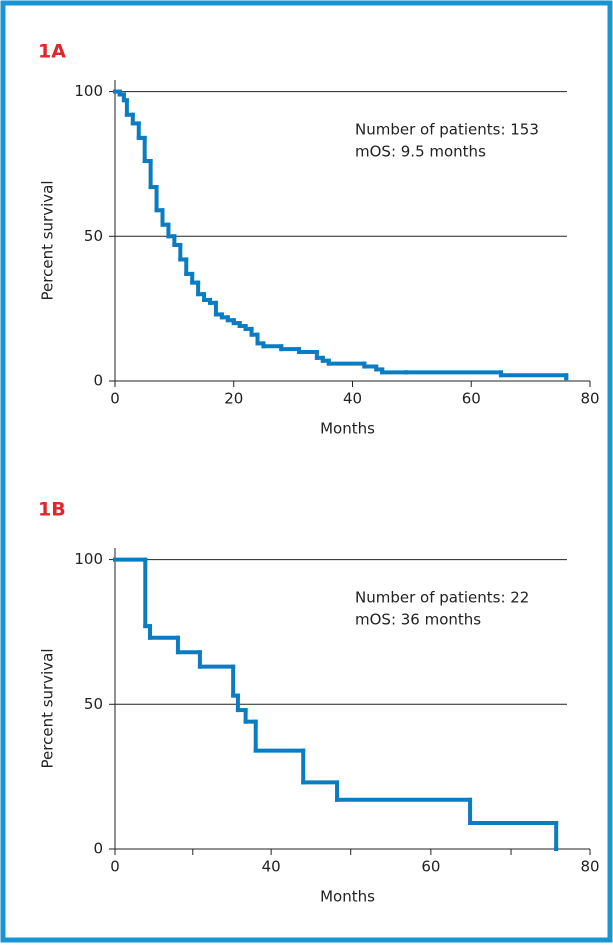 The width and height of the screenshot is (613, 947). Describe the element at coordinates (442, 598) in the screenshot. I see `annotation: Number of patients: 22` at that location.